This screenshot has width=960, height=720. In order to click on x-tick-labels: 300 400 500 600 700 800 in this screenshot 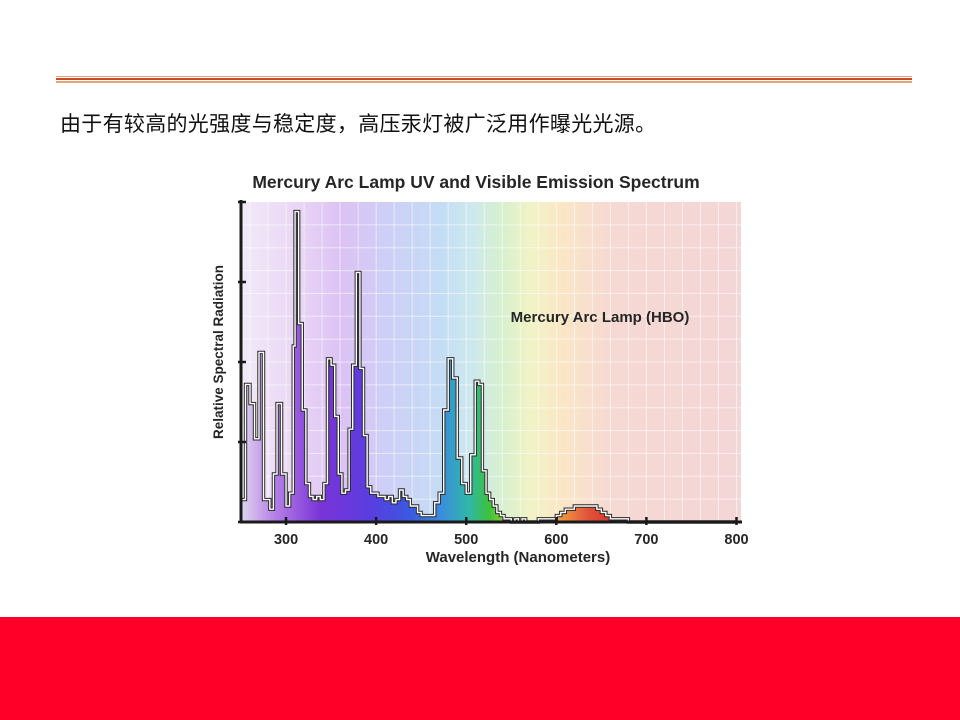, I will do `click(511, 540)`.